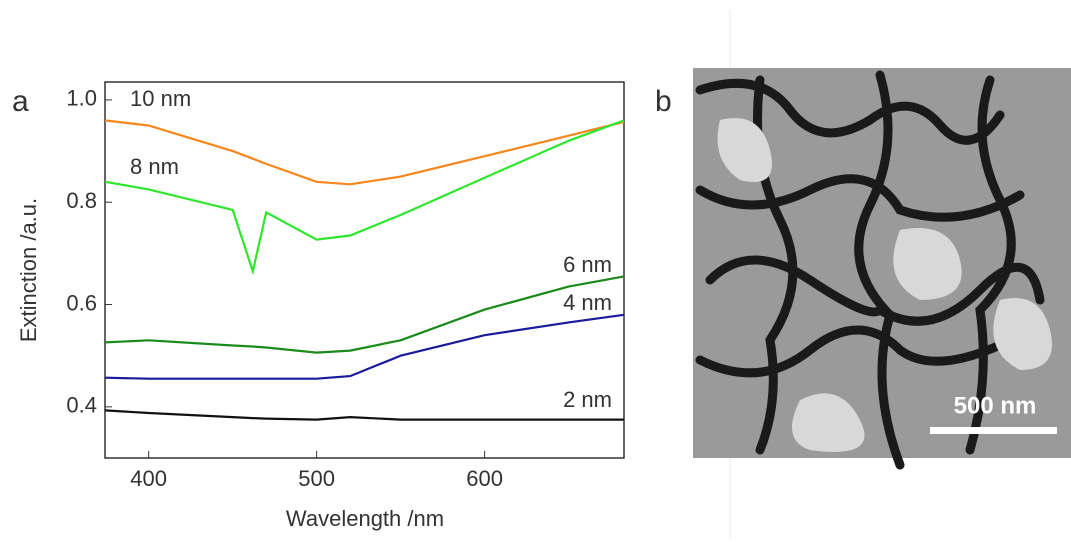 The height and width of the screenshot is (544, 1071). What do you see at coordinates (160, 98) in the screenshot?
I see `series-label: 10 nm` at bounding box center [160, 98].